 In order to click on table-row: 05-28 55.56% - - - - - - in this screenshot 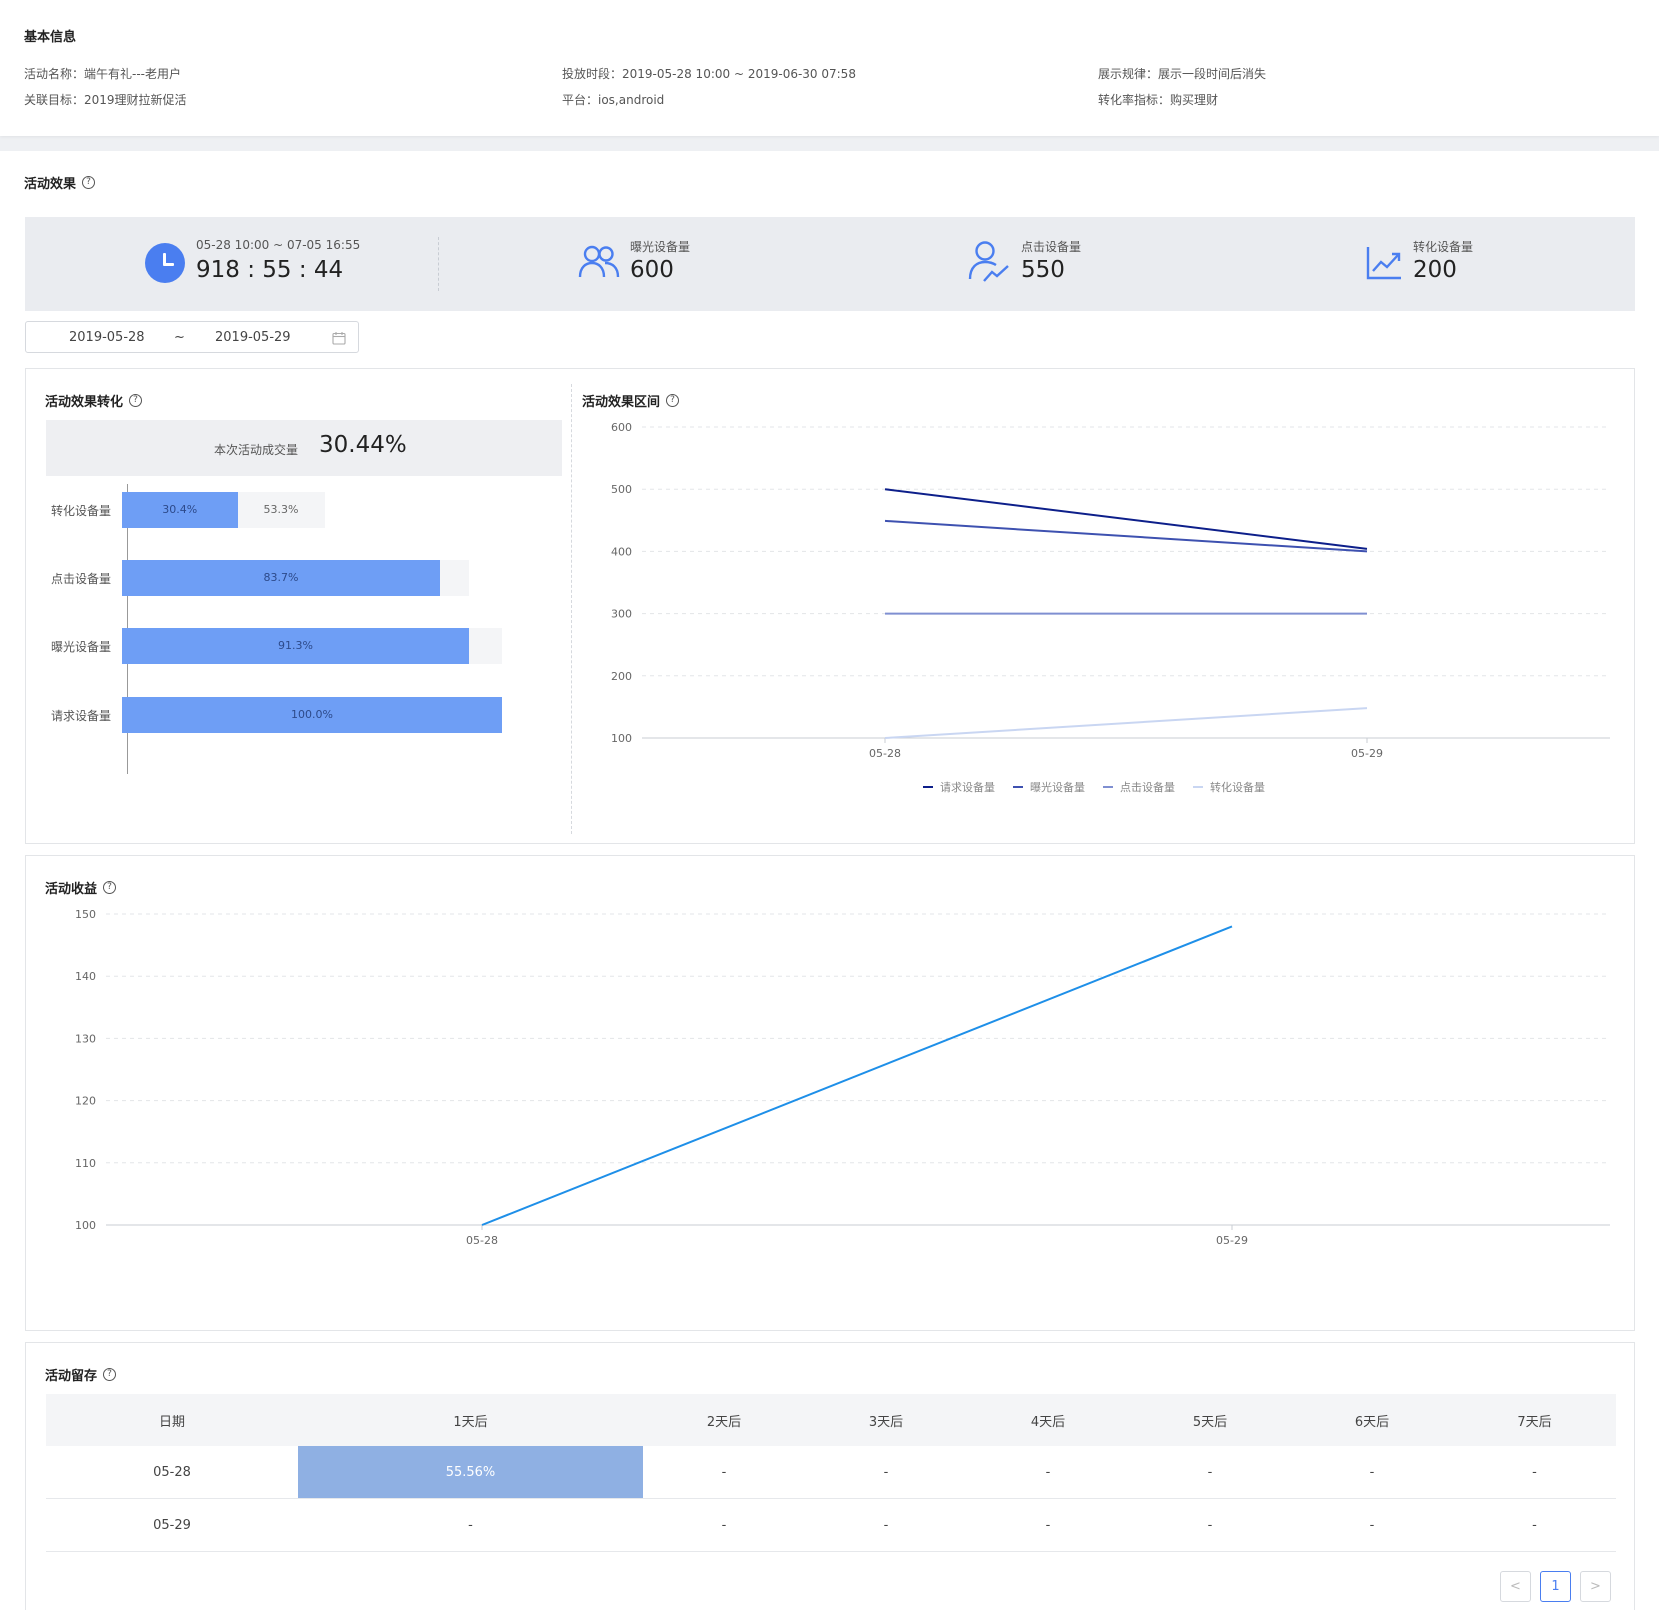, I will do `click(831, 1472)`.